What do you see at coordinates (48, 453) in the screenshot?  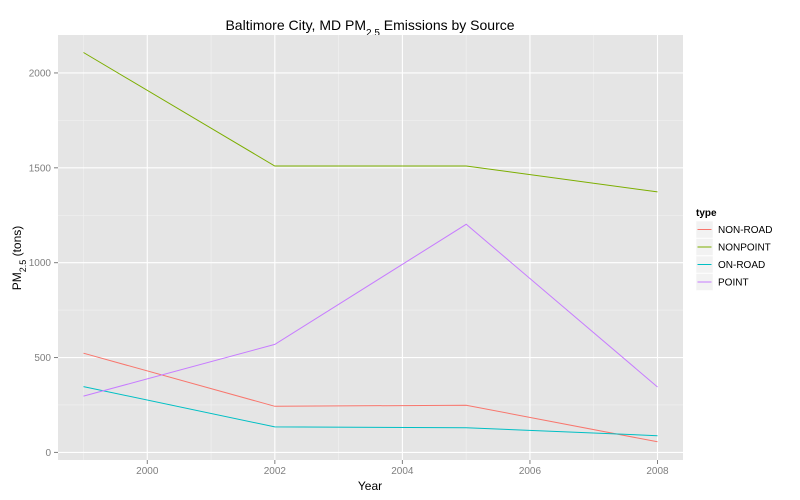 I see `y-tick-label: 0` at bounding box center [48, 453].